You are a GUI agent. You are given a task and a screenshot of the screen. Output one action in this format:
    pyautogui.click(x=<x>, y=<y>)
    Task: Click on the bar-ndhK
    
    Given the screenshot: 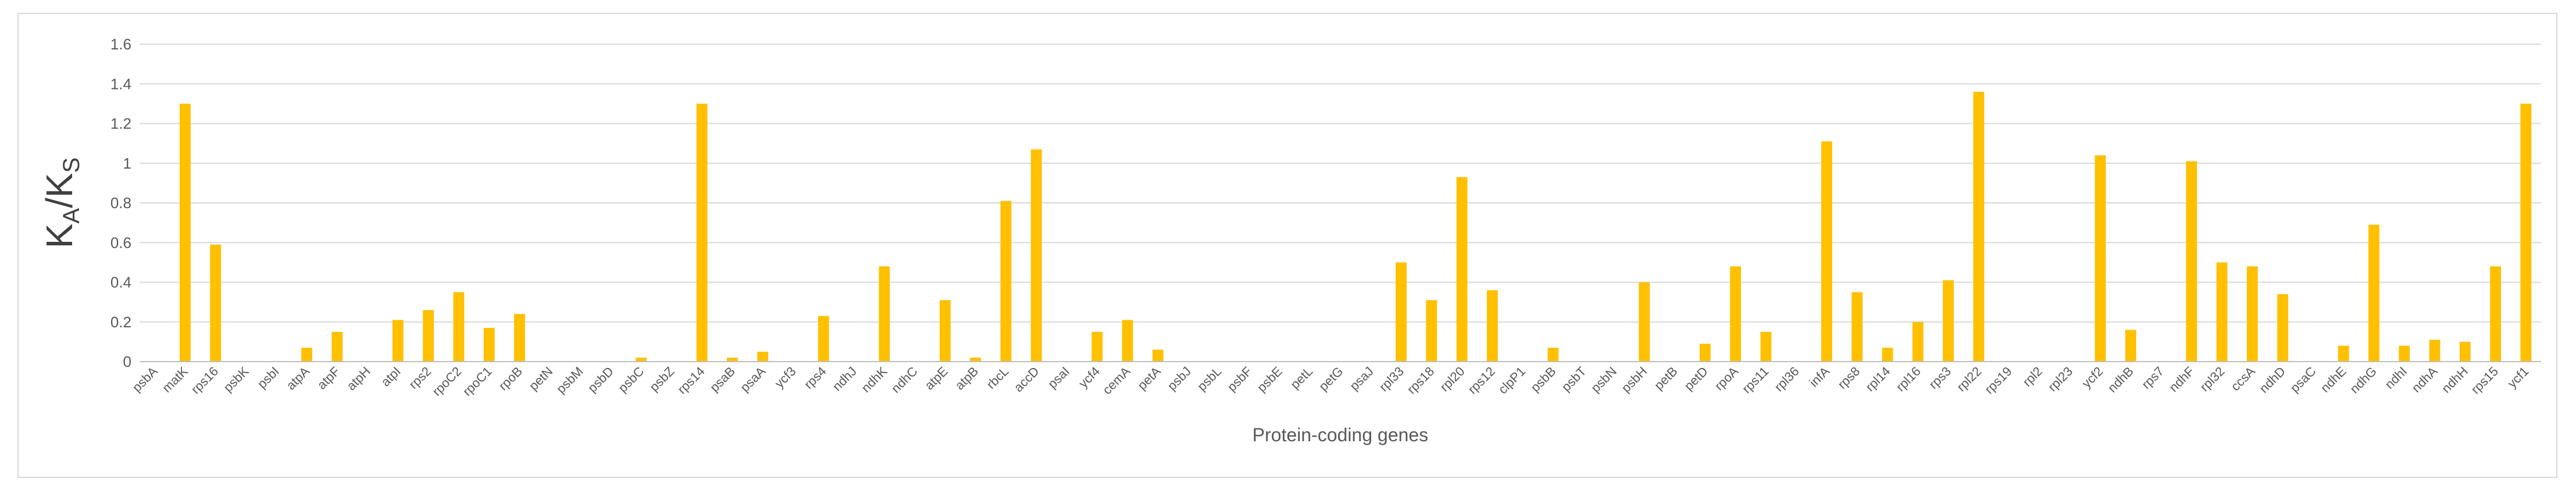 What is the action you would take?
    pyautogui.click(x=885, y=314)
    